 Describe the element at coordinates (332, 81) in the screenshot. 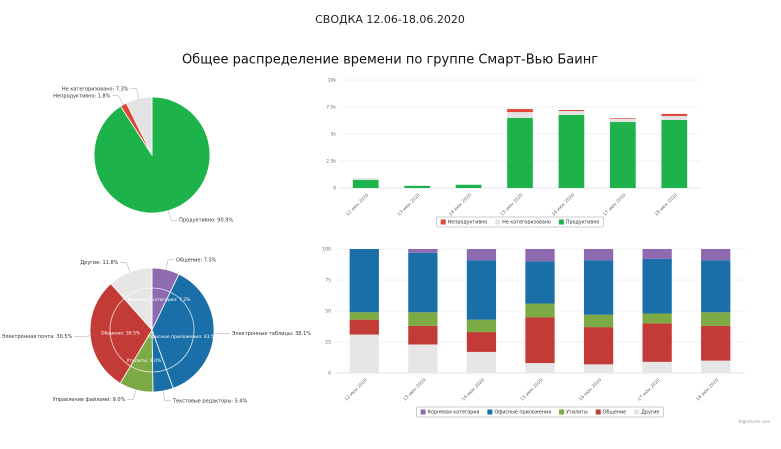

I see `y-tick-label: 10k` at that location.